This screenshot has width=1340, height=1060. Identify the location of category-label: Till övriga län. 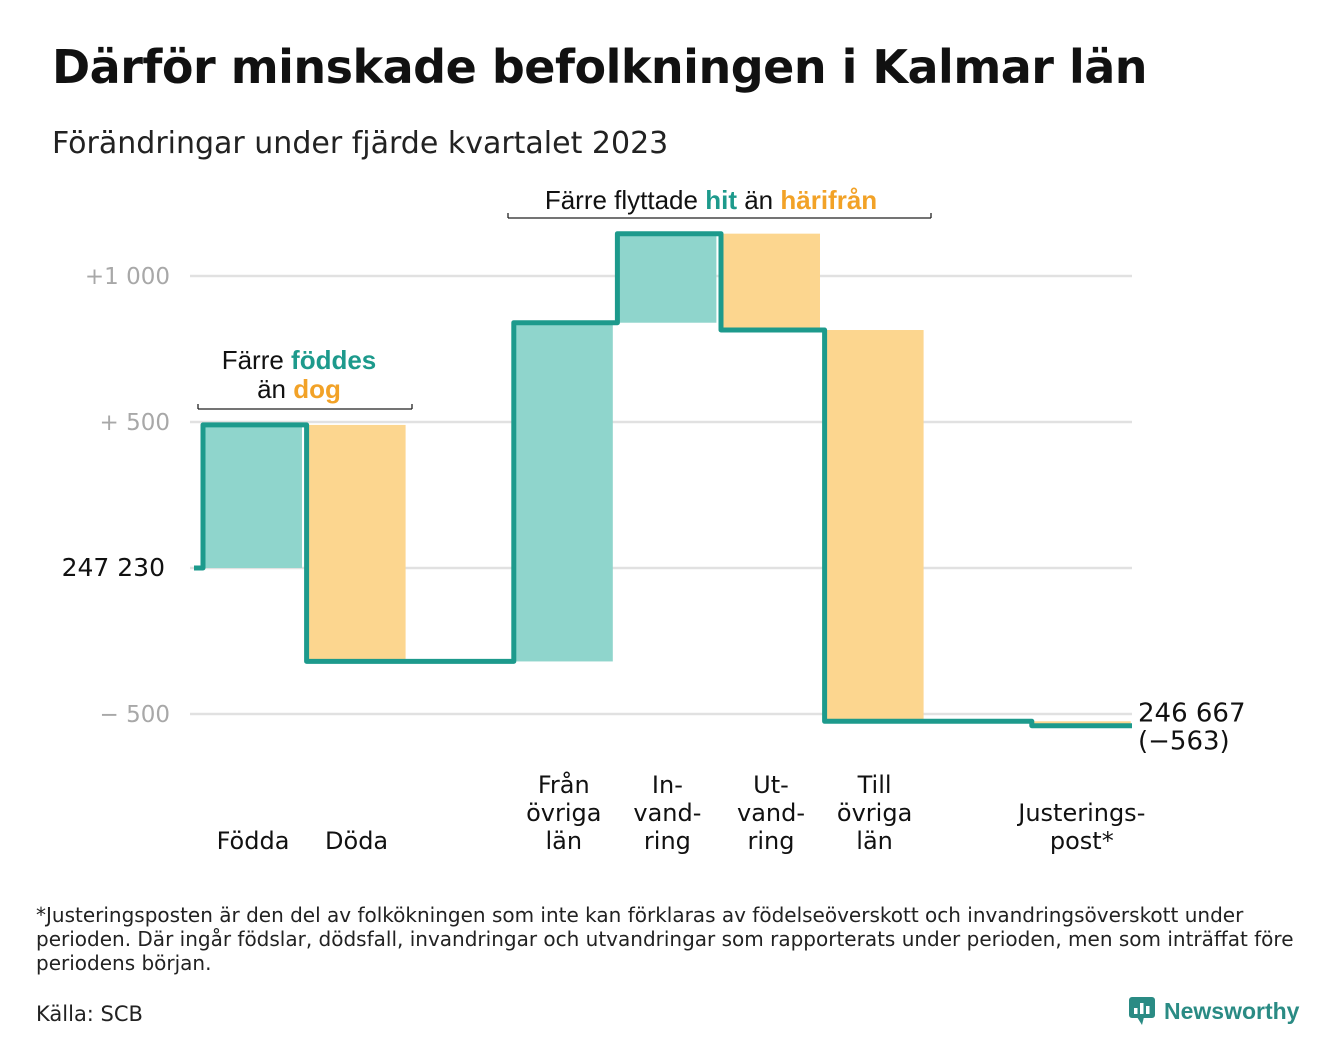
(874, 813).